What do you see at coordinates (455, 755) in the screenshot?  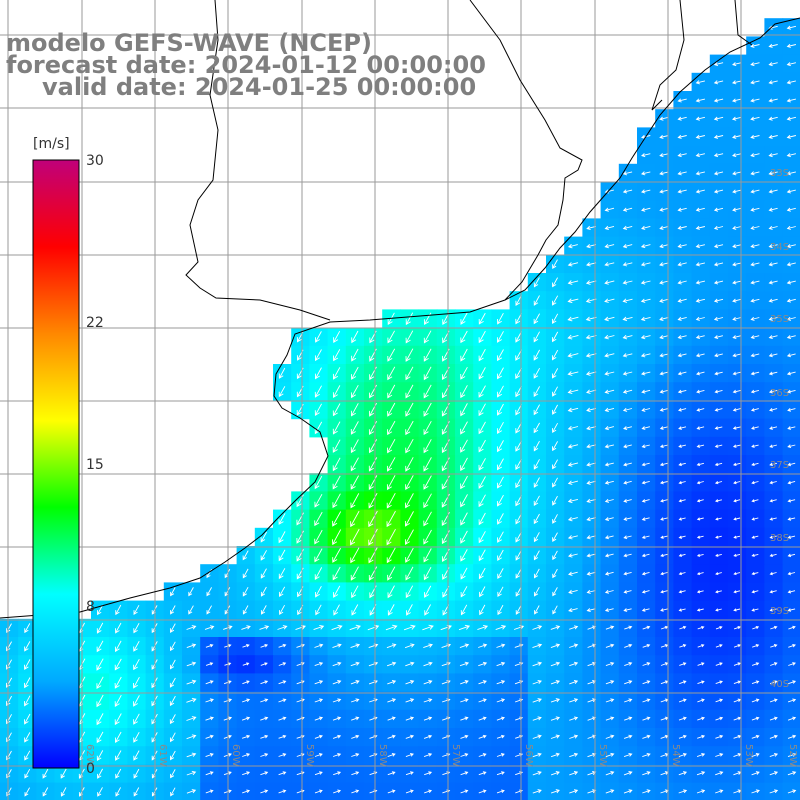 I see `lon-label: 57W` at bounding box center [455, 755].